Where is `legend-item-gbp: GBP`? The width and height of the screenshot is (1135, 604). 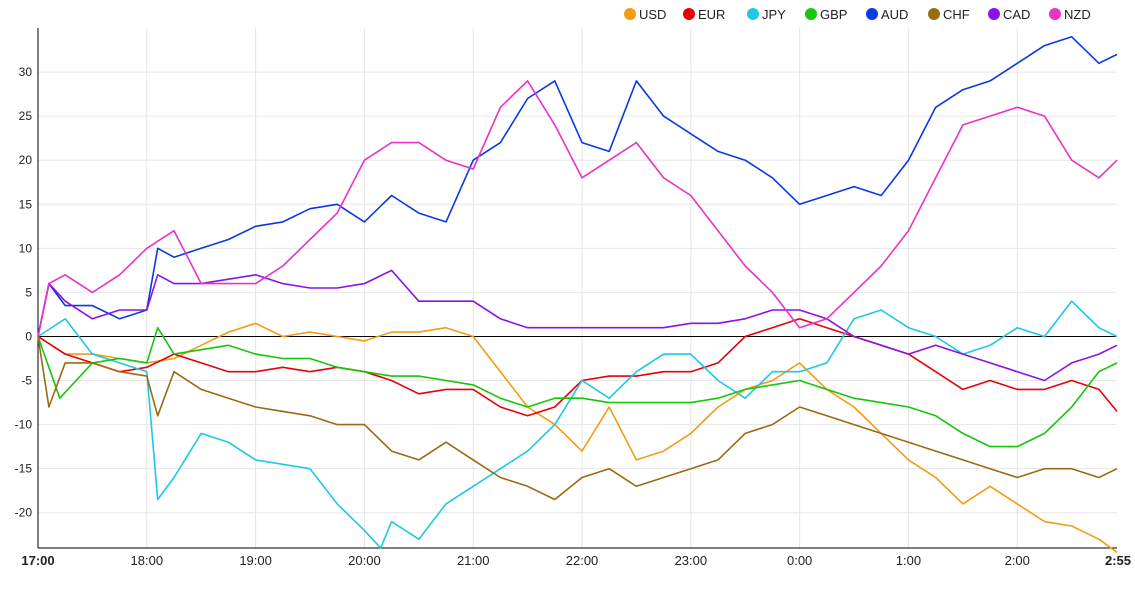 legend-item-gbp: GBP is located at coordinates (826, 14).